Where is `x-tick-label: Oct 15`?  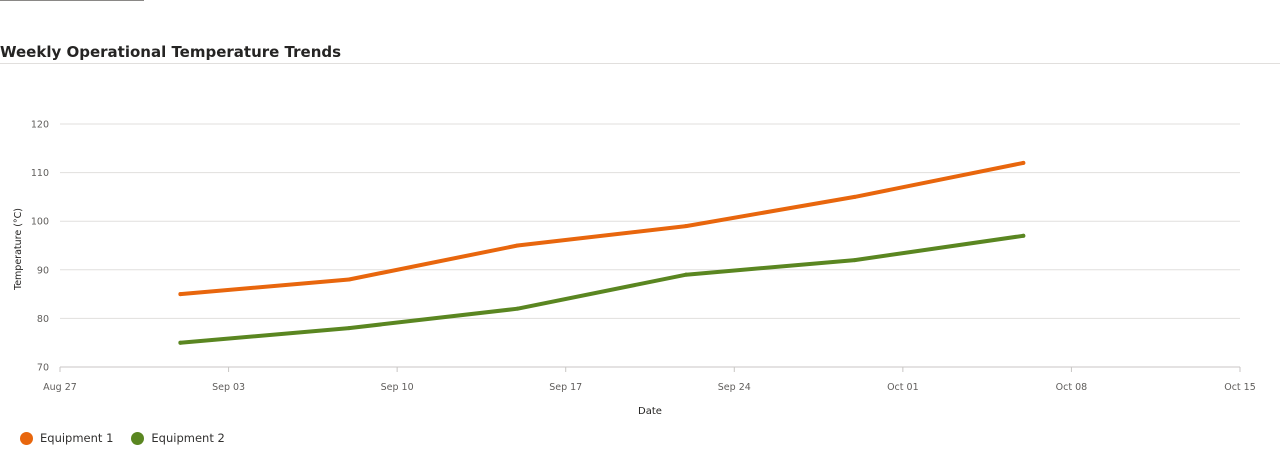 x-tick-label: Oct 15 is located at coordinates (1240, 387).